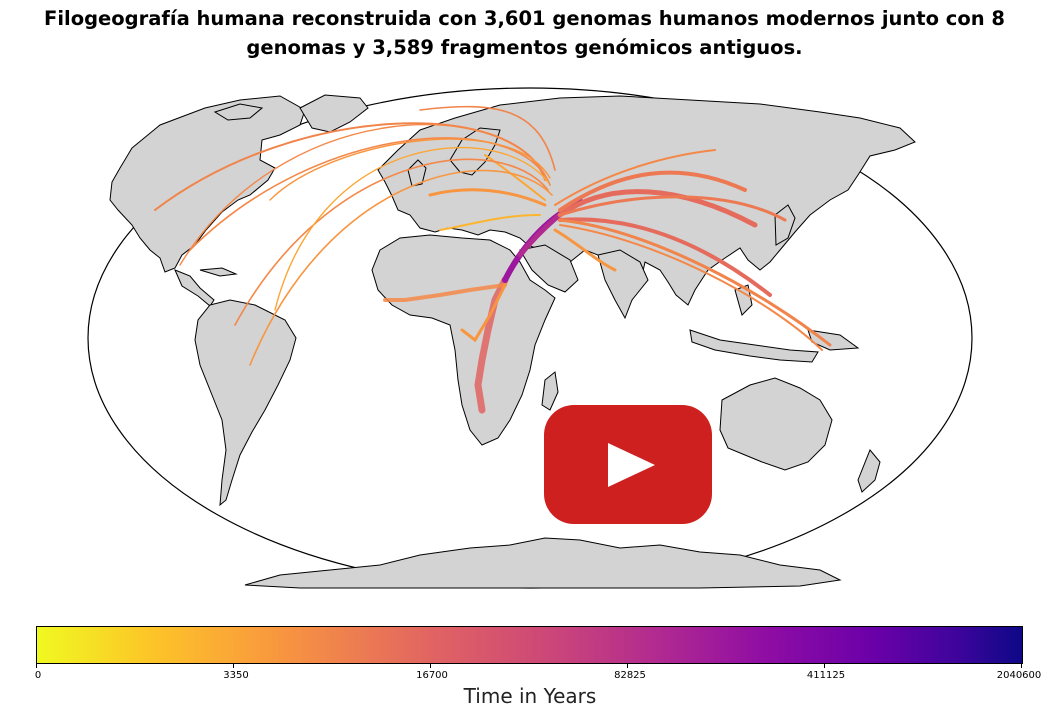 The image size is (1049, 711). What do you see at coordinates (207, 184) in the screenshot?
I see `land-north-america` at bounding box center [207, 184].